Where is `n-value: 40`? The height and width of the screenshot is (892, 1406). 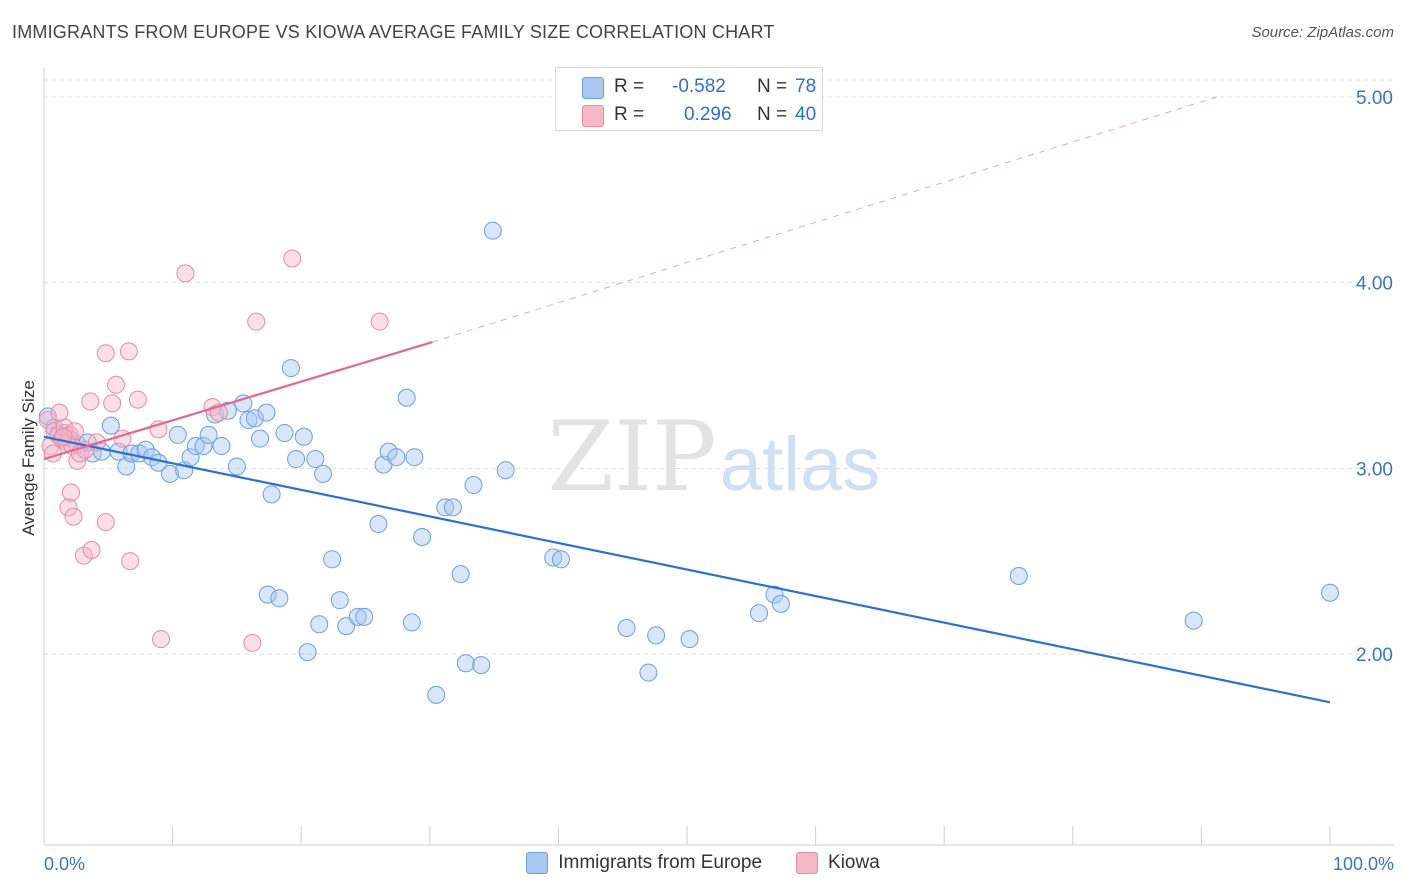
n-value: 40 is located at coordinates (806, 114).